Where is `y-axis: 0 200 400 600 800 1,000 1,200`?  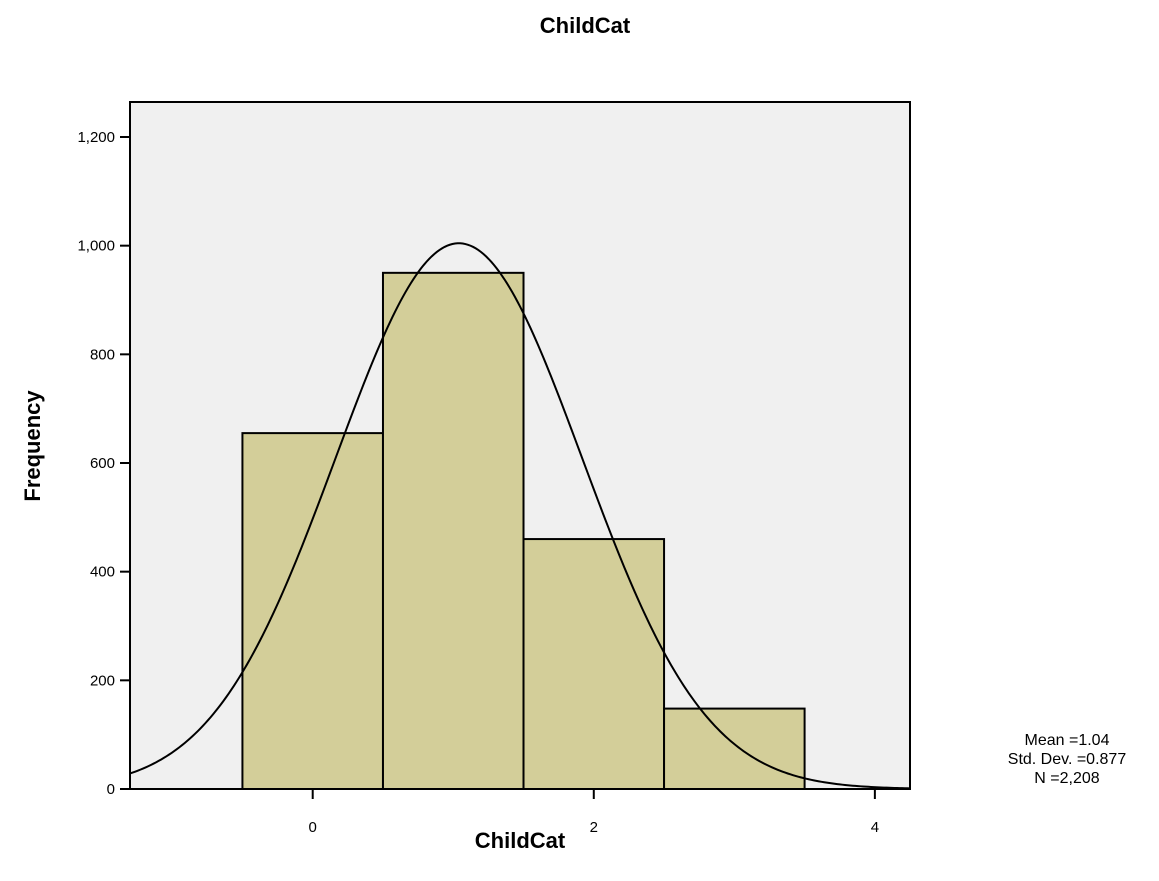 y-axis: 0 200 400 600 800 1,000 1,200 is located at coordinates (103, 463).